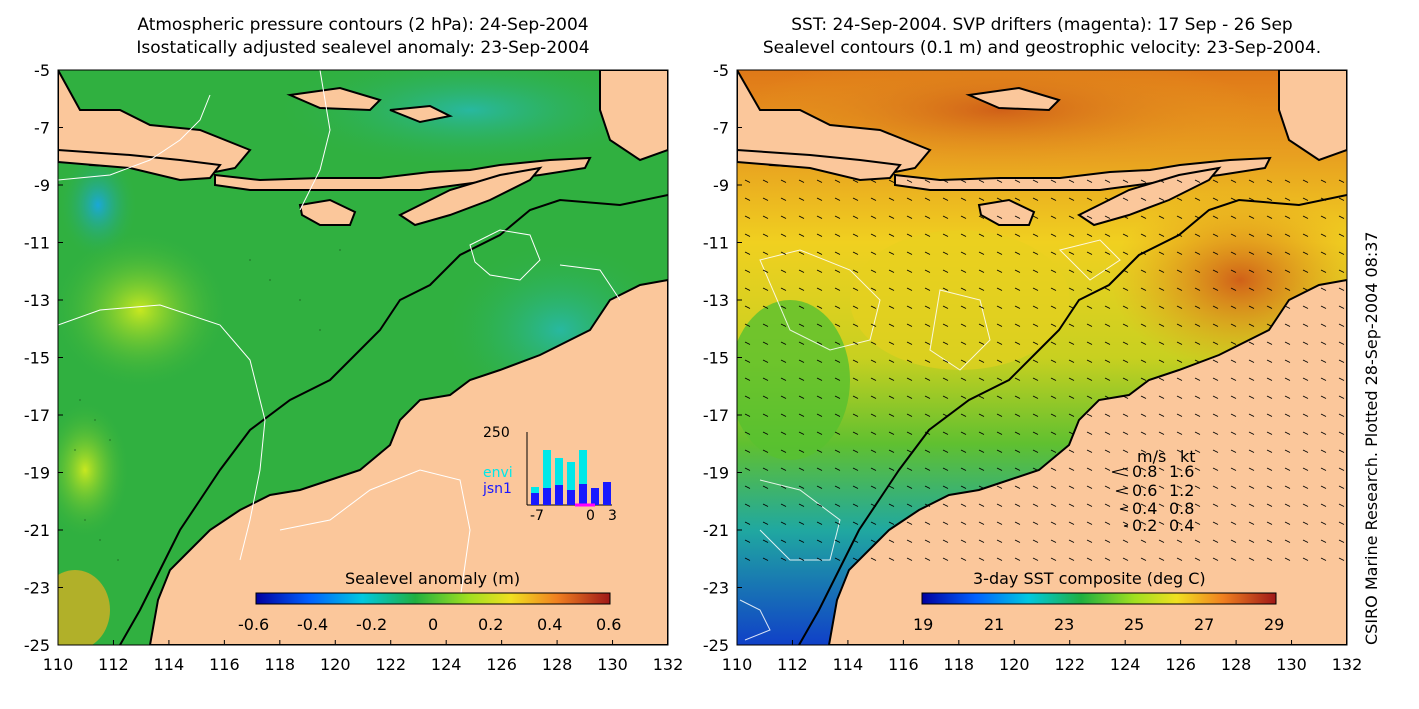 This screenshot has height=709, width=1419. I want to click on lat-tick-label: -11, so click(37, 243).